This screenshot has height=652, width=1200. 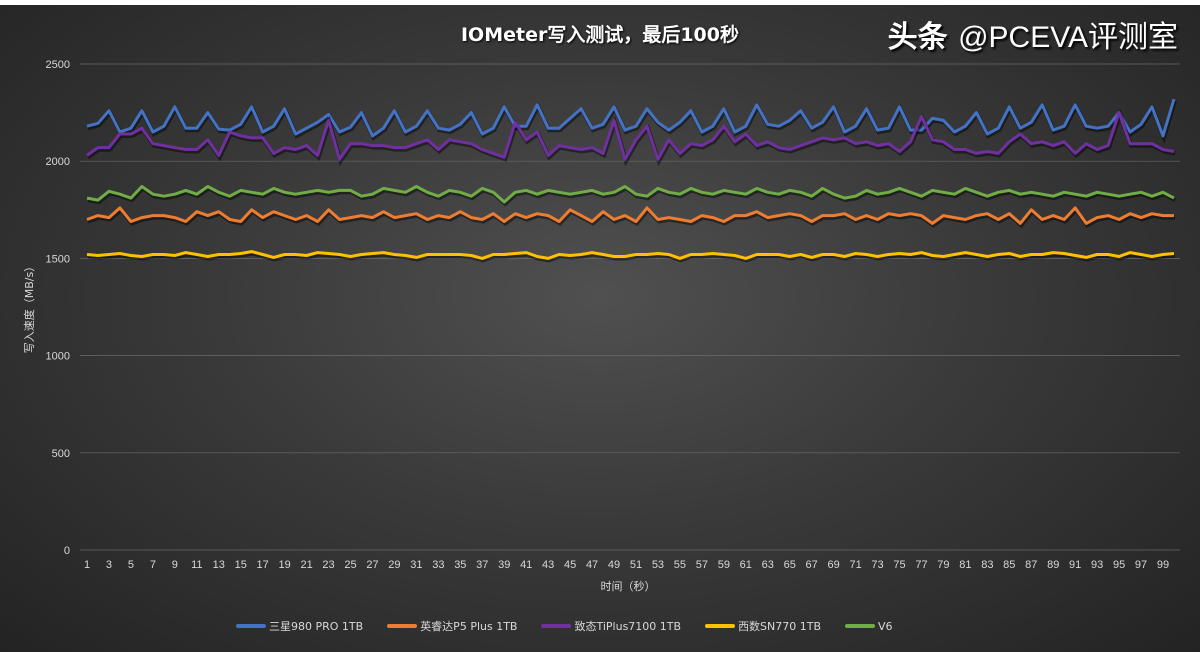 What do you see at coordinates (263, 565) in the screenshot?
I see `x-tick-label: 17` at bounding box center [263, 565].